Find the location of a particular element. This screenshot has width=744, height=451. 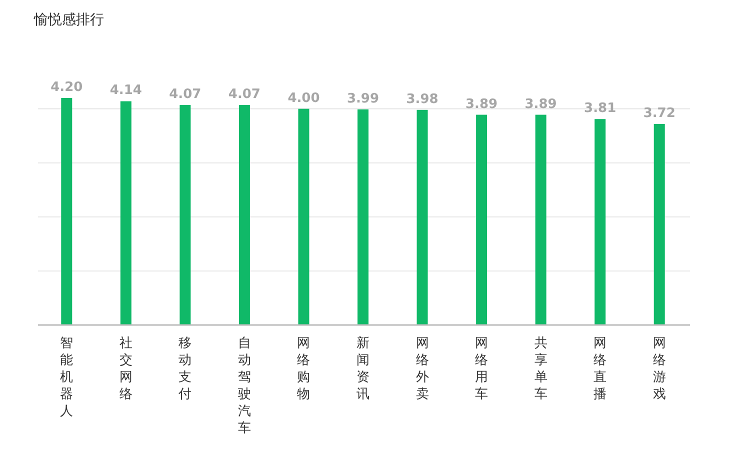

x-tick-label: 网络购物 is located at coordinates (303, 369).